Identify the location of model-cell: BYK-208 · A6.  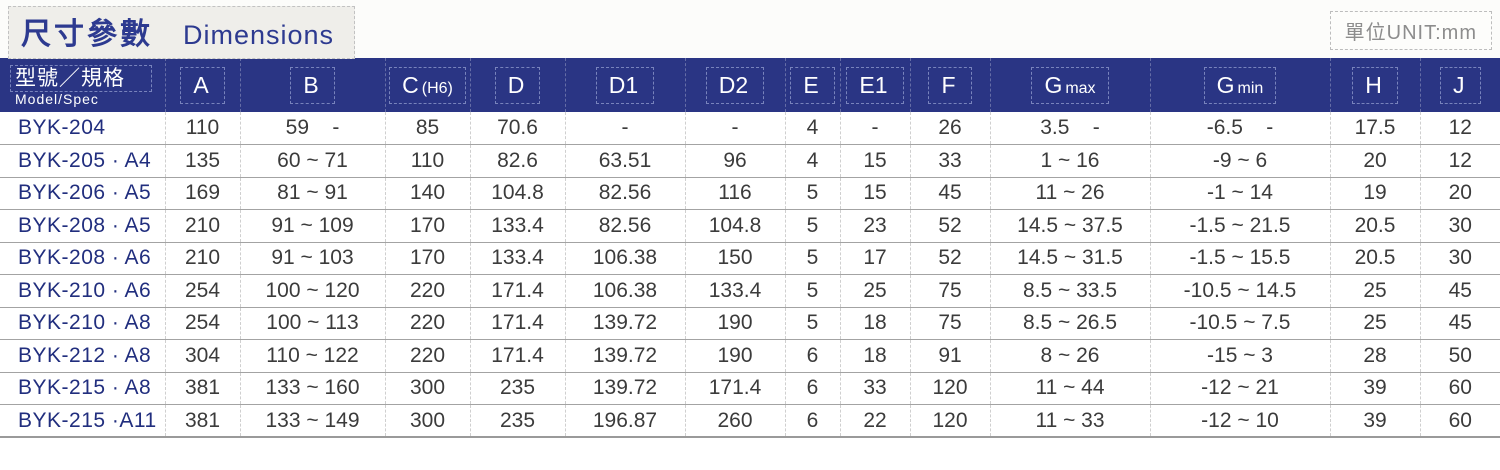
(82, 258).